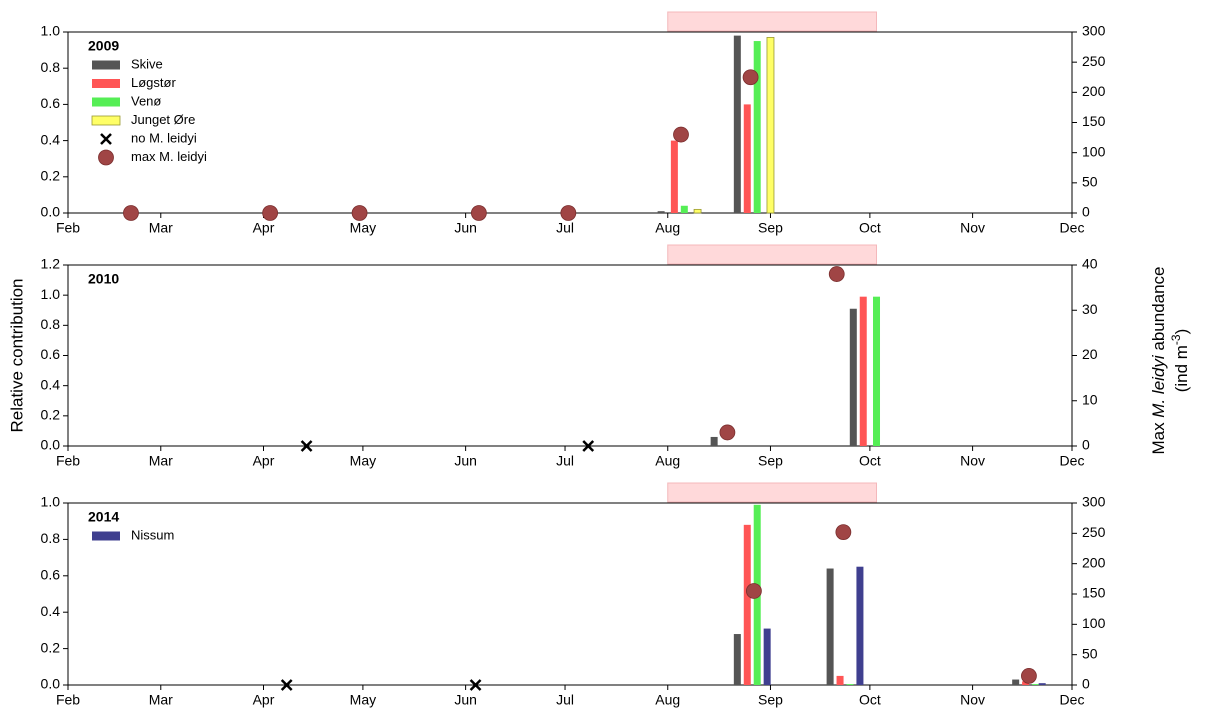 This screenshot has height=722, width=1205. Describe the element at coordinates (153, 82) in the screenshot. I see `legend-label: Løgstør` at that location.